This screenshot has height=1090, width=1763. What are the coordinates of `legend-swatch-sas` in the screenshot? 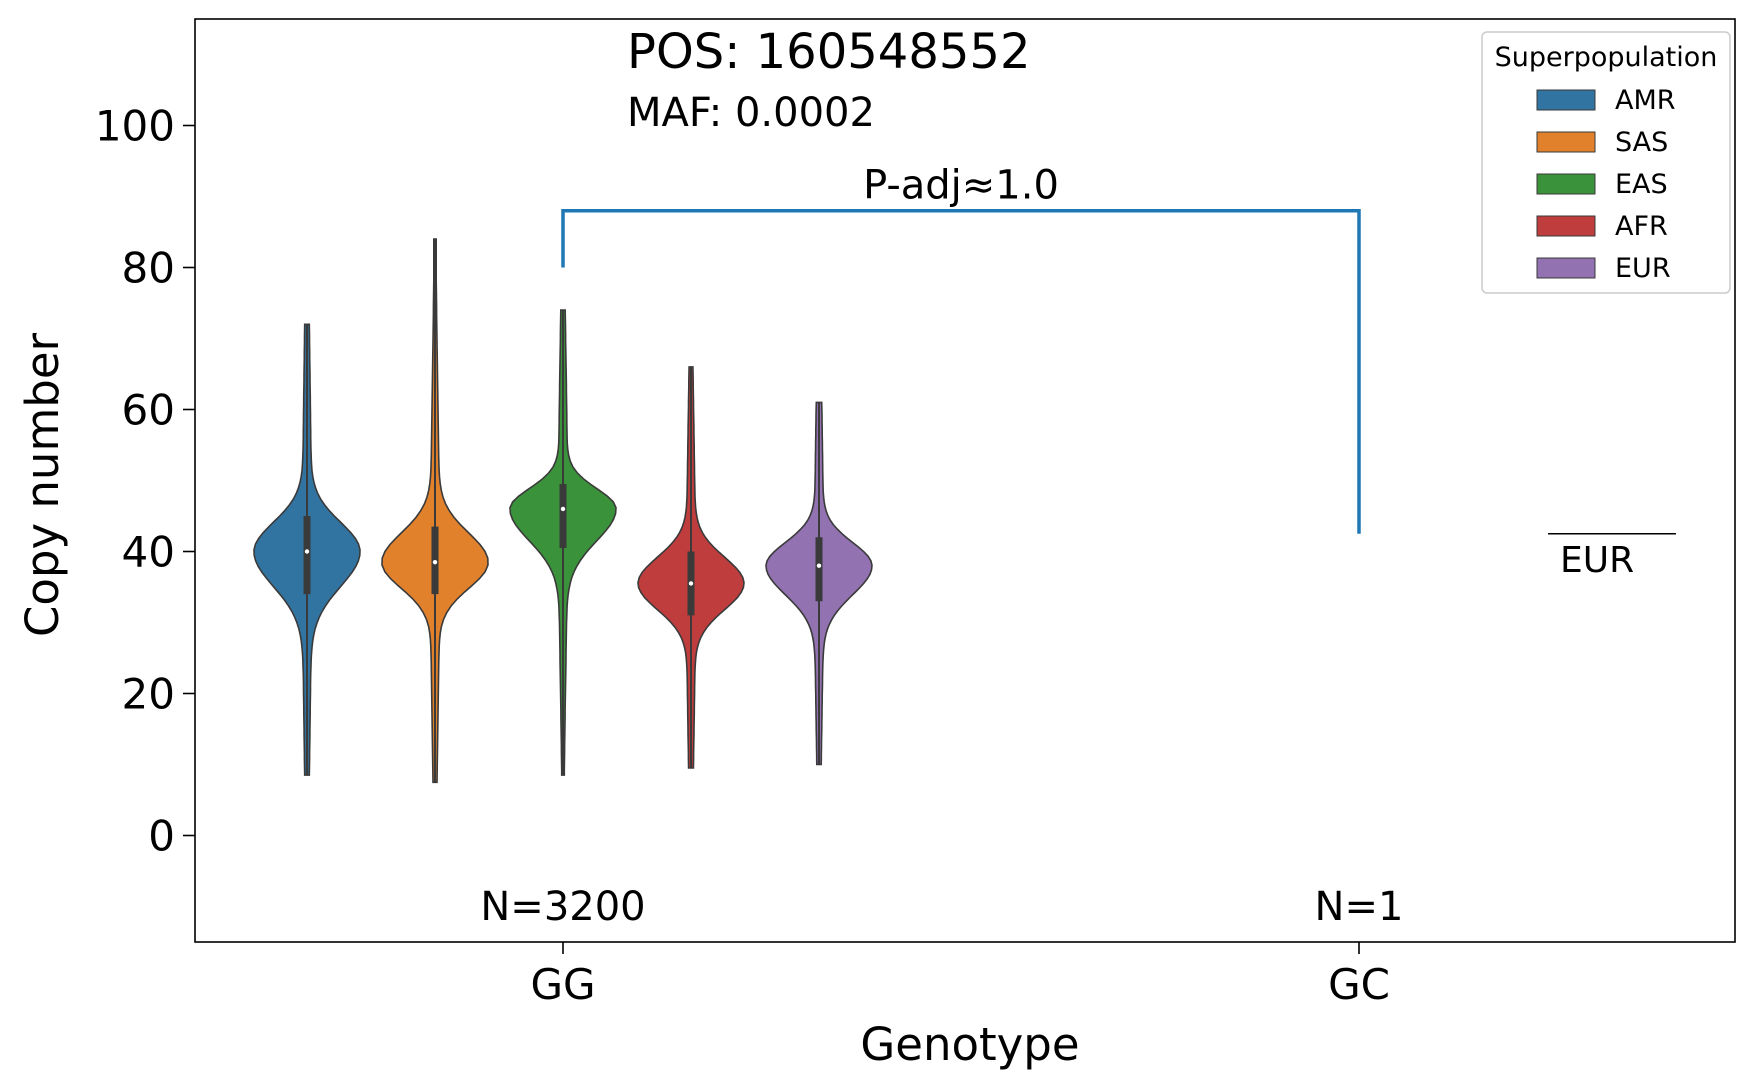 It's located at (1566, 142).